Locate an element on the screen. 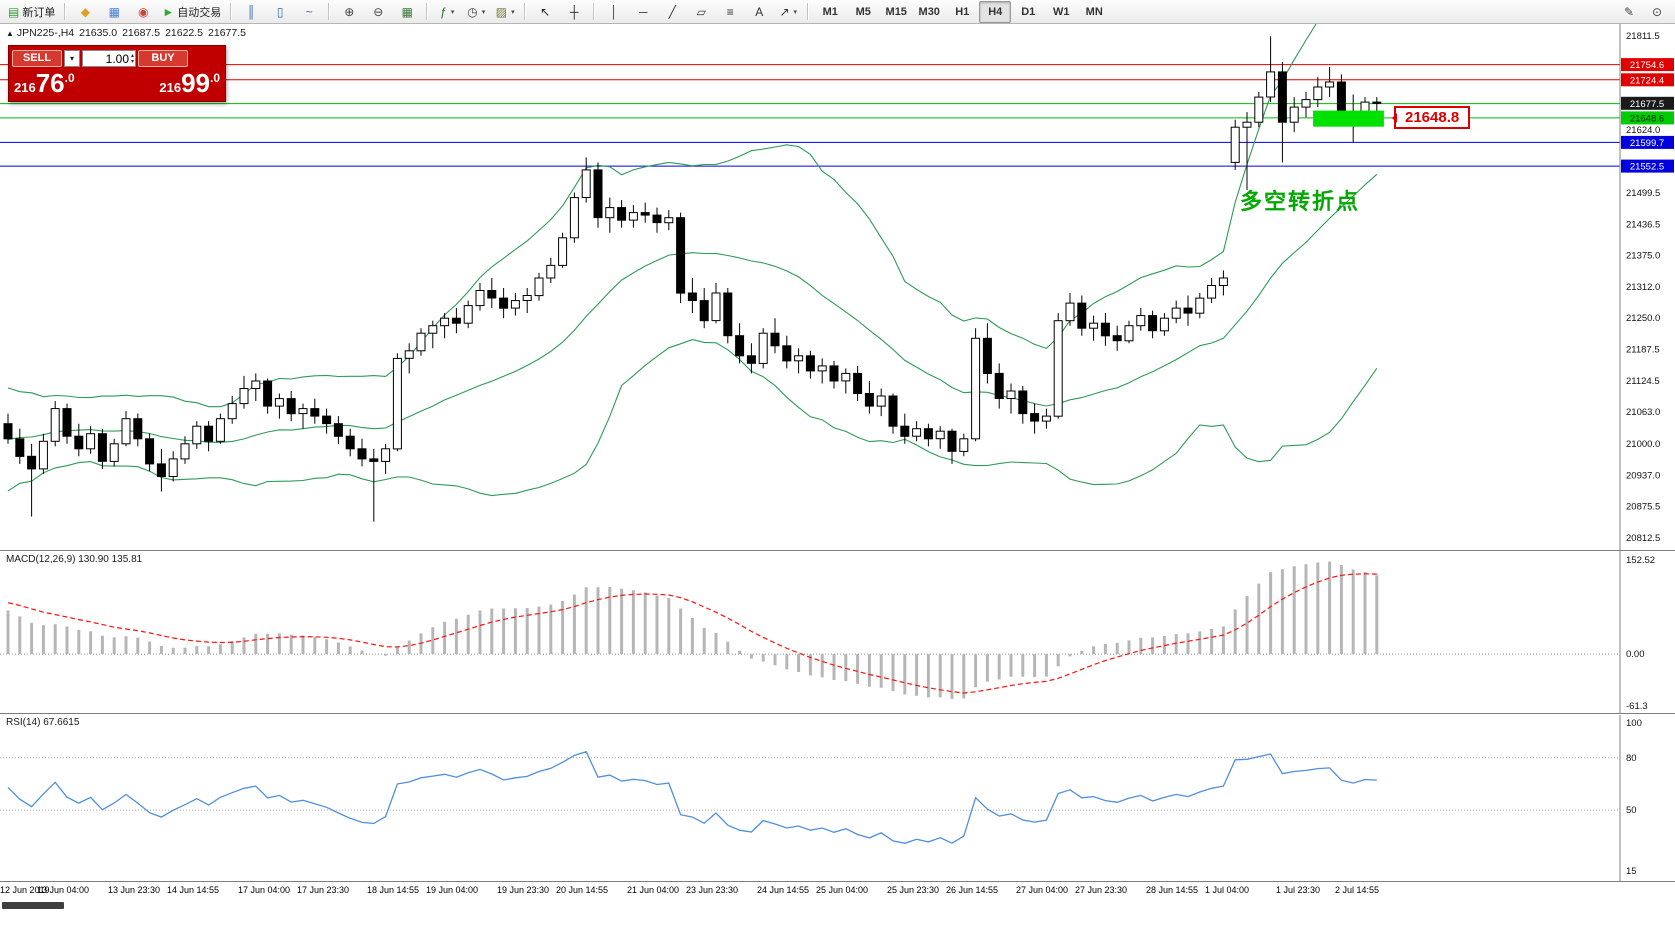 The image size is (1675, 950). timeframe-h1: H1 is located at coordinates (962, 12).